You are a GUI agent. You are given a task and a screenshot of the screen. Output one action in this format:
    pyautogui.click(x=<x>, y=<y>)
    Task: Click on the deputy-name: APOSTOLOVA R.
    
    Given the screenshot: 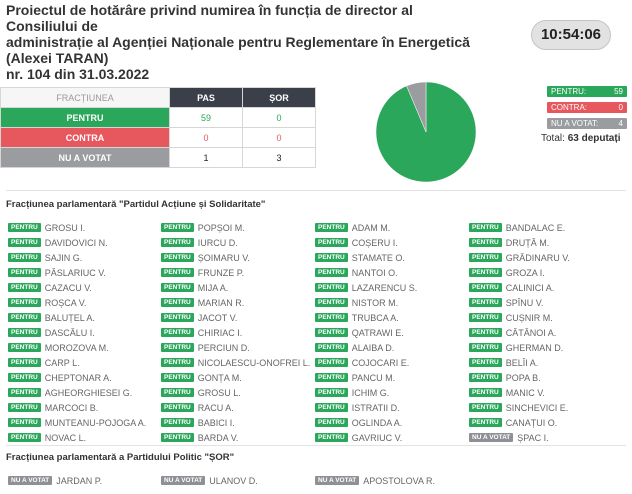 What is the action you would take?
    pyautogui.click(x=399, y=480)
    